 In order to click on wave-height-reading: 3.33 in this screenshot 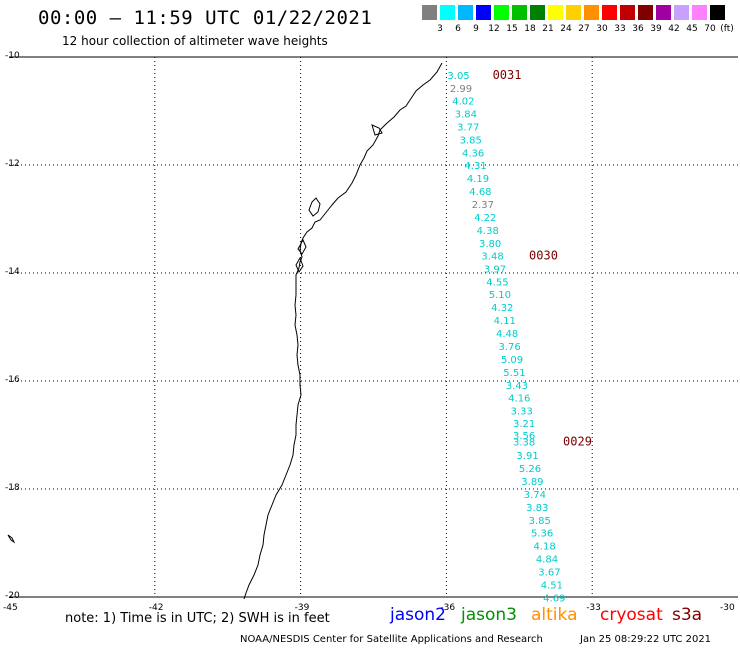, I will do `click(522, 412)`.